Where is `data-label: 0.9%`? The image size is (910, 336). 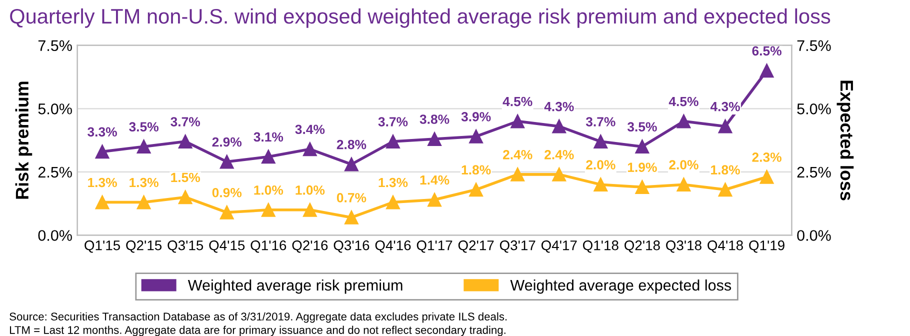
data-label: 0.9% is located at coordinates (227, 193).